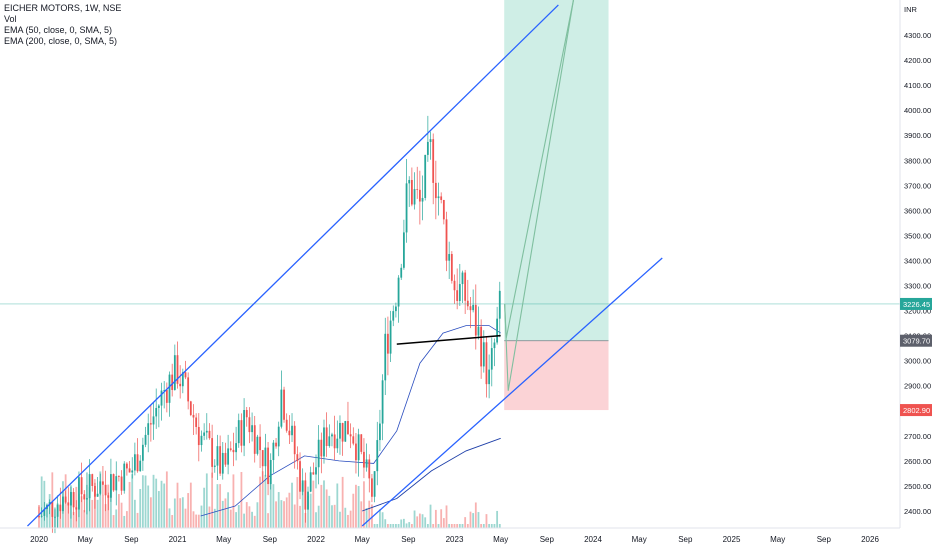  I want to click on legend-ema50: EMA (50, close, 0, SMA, 5), so click(58, 30).